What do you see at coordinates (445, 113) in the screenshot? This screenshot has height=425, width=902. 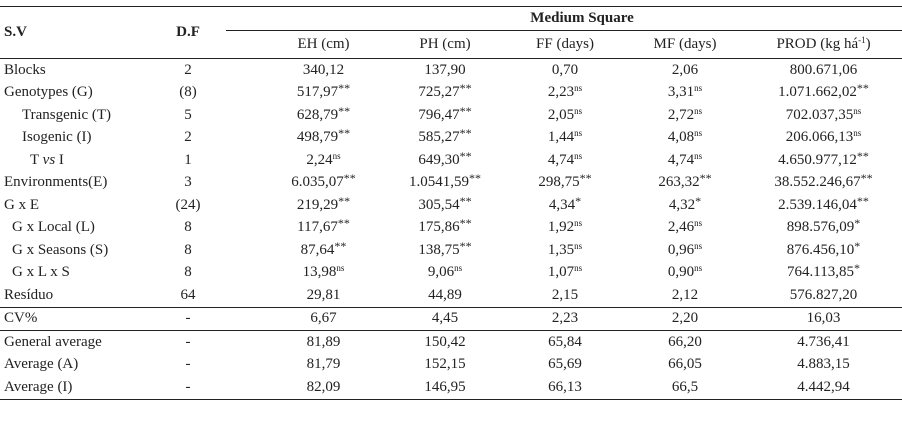 I see `cell-ph: 796,47**` at bounding box center [445, 113].